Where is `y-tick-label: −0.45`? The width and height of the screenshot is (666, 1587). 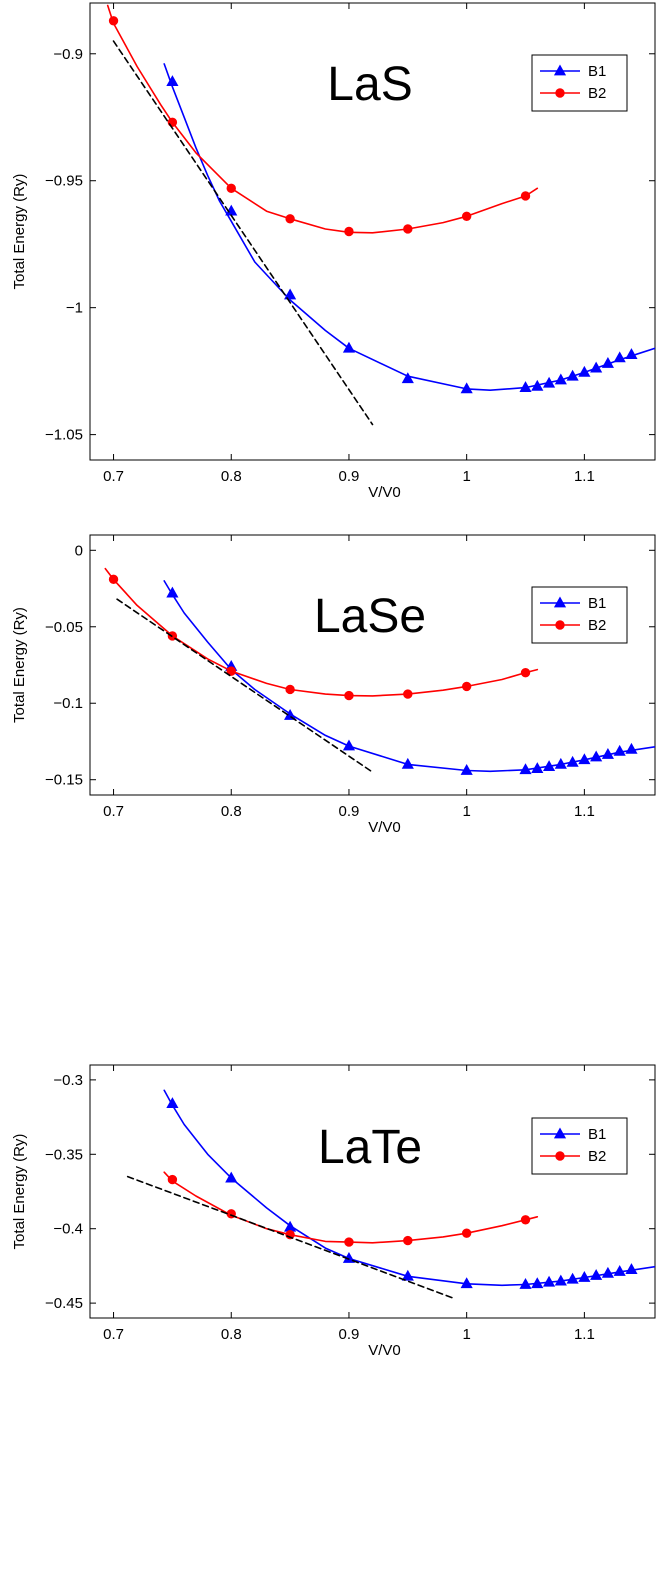 y-tick-label: −0.45 is located at coordinates (64, 1303).